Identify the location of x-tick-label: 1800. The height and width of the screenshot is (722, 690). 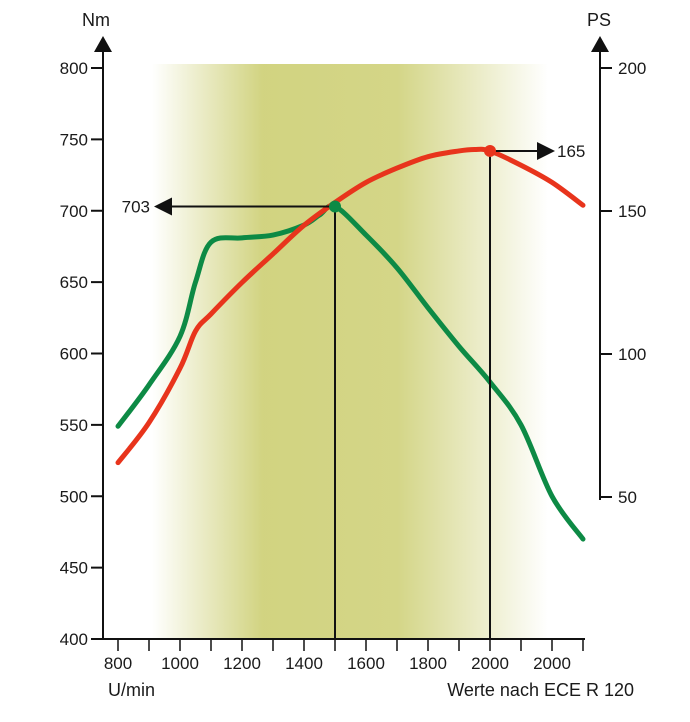
(428, 663).